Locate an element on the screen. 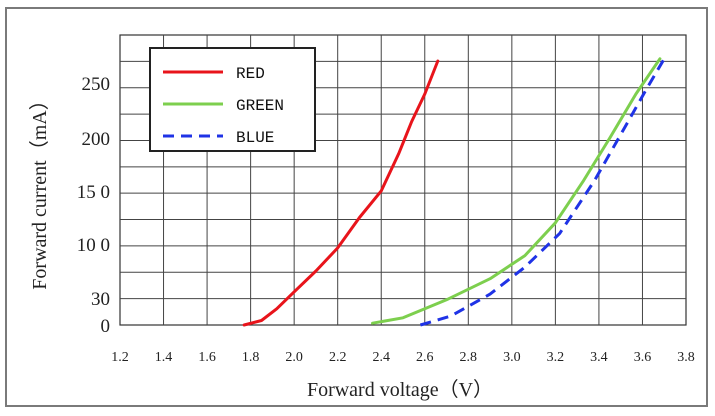 The width and height of the screenshot is (715, 416). y-tick-labels: 0 30 10 0 15 0 200 250 is located at coordinates (93, 205).